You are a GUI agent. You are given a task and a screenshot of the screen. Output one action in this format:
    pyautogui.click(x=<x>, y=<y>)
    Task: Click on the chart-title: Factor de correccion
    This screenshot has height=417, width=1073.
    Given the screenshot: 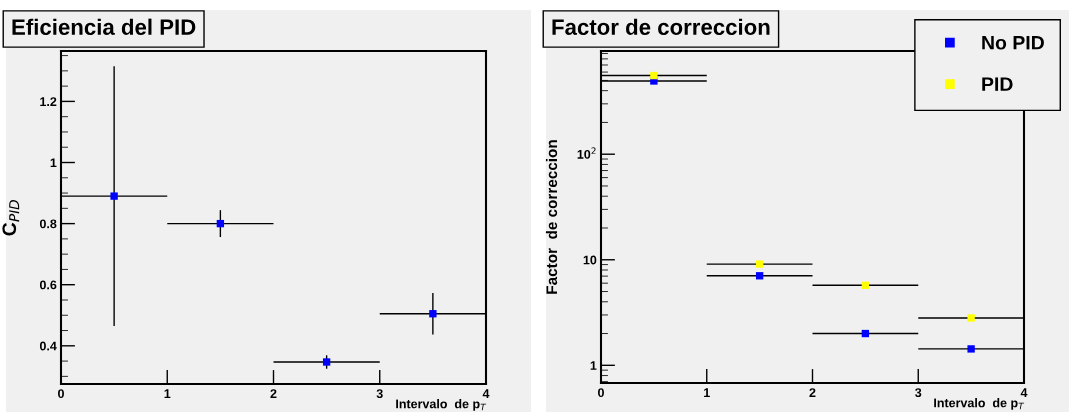 What is the action you would take?
    pyautogui.click(x=661, y=26)
    